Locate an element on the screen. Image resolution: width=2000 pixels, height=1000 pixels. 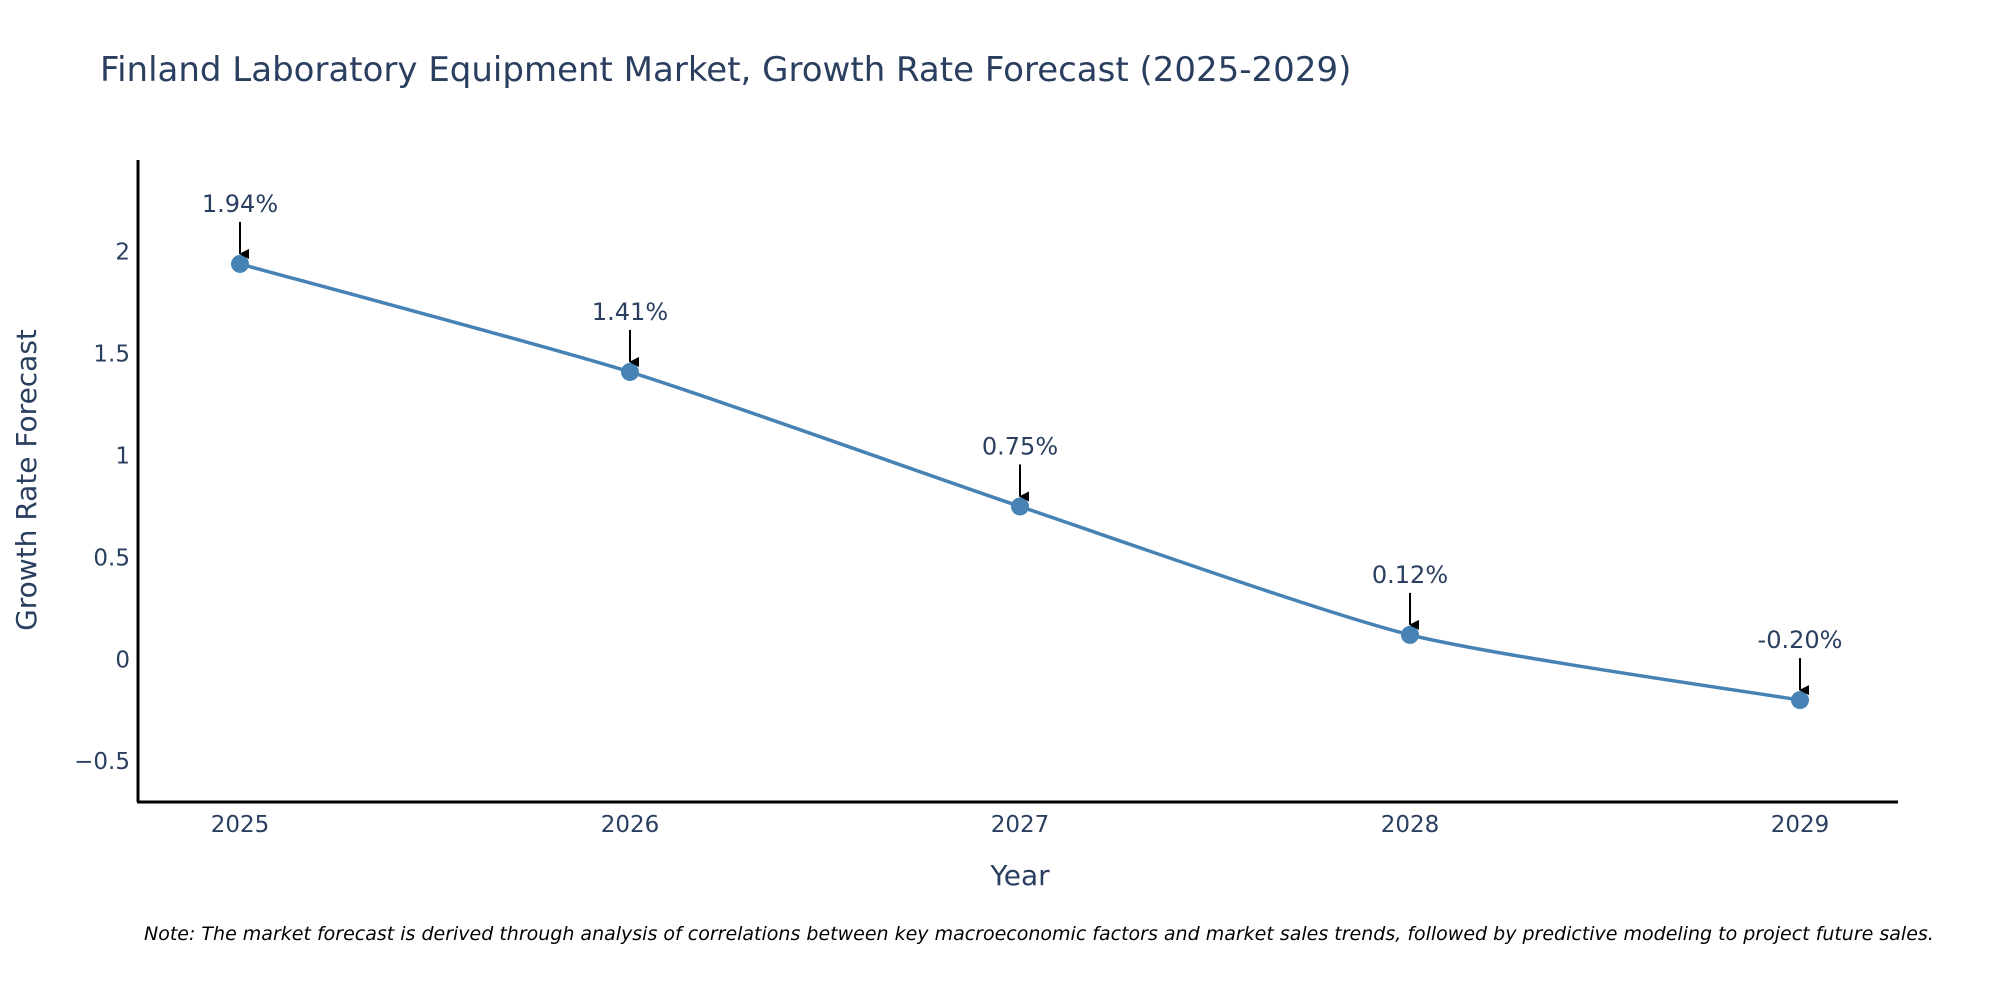
data-label: -0.20% is located at coordinates (1800, 640).